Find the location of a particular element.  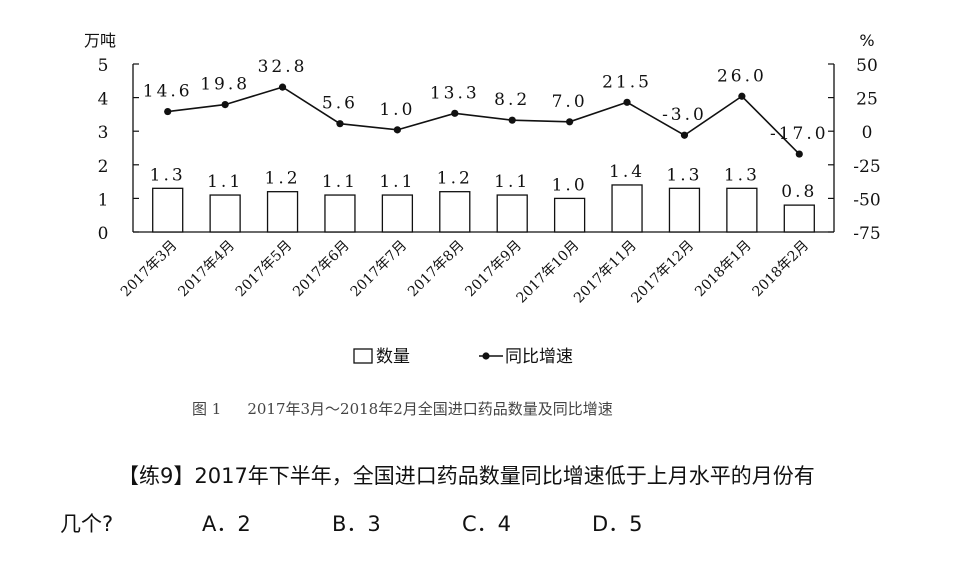

line-data-label: 8.2 is located at coordinates (512, 100).